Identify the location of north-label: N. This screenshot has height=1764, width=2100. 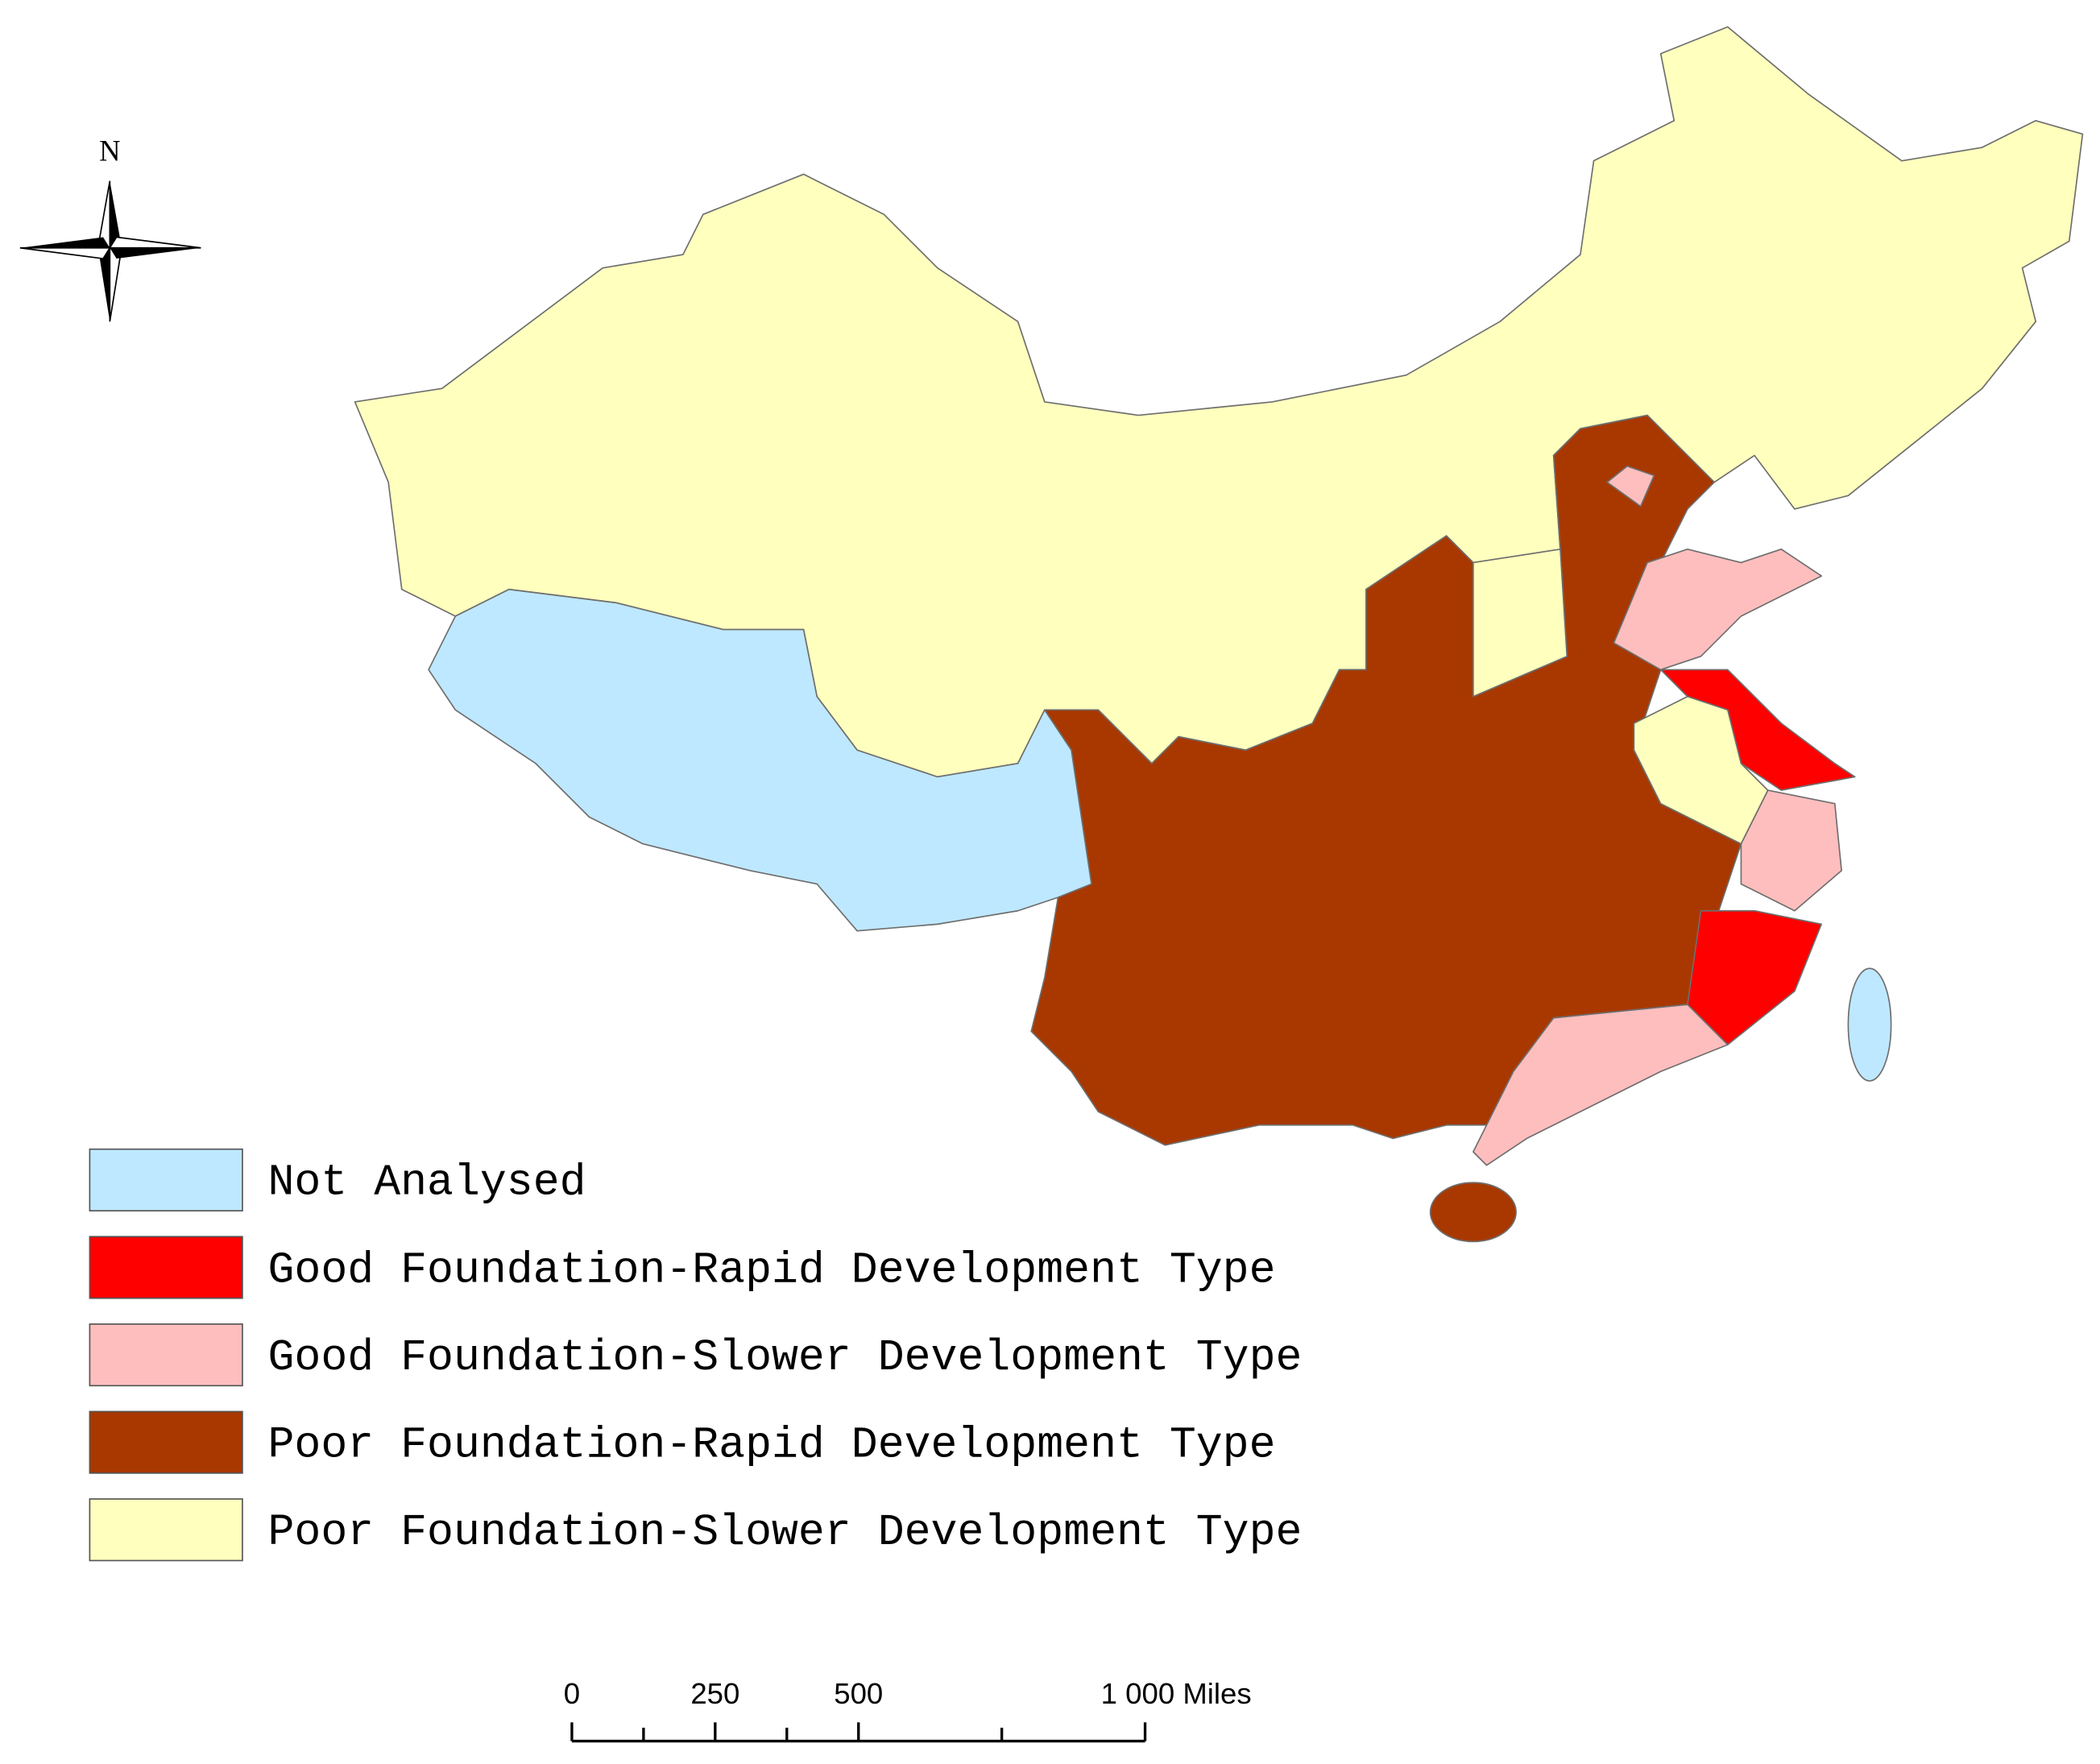
(109, 151).